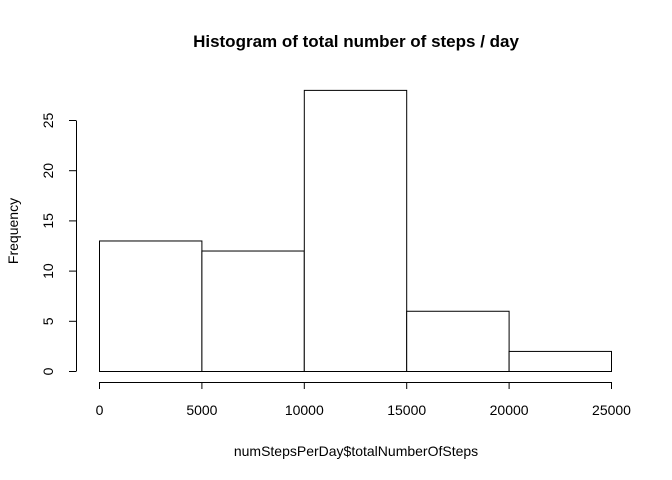 This screenshot has width=672, height=480. Describe the element at coordinates (509, 410) in the screenshot. I see `x-tick-label: 20000` at that location.